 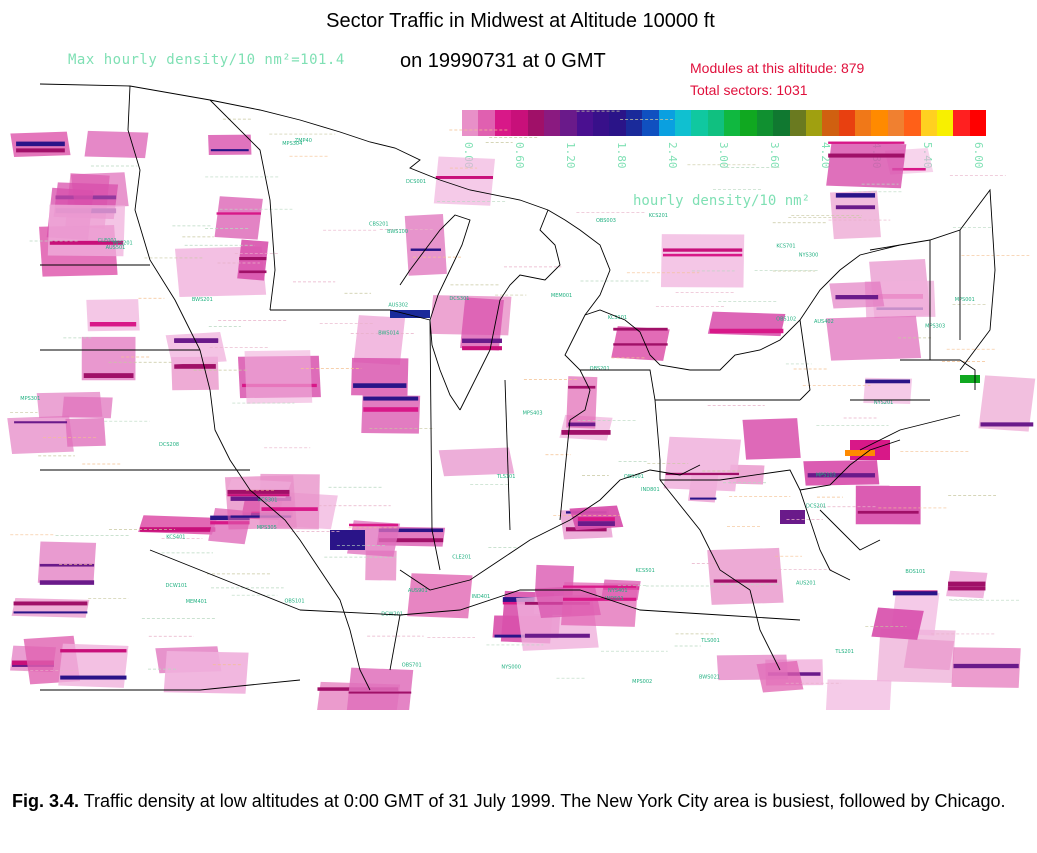 What do you see at coordinates (618, 591) in the screenshot?
I see `sector-label: NYS401` at bounding box center [618, 591].